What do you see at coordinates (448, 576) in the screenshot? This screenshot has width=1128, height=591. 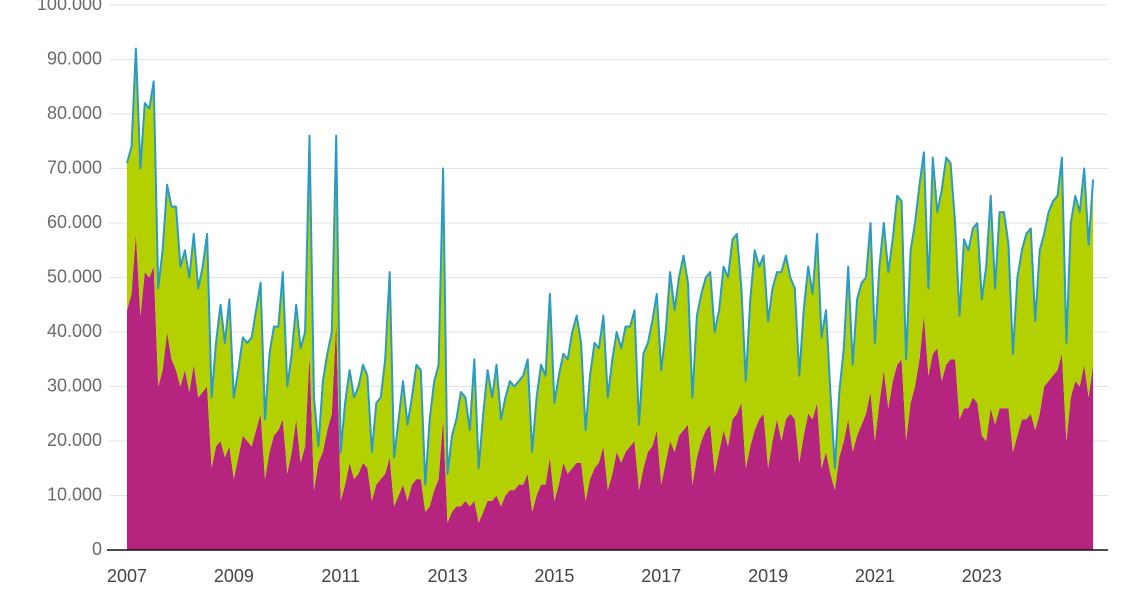 I see `x-tick-label: 2013` at bounding box center [448, 576].